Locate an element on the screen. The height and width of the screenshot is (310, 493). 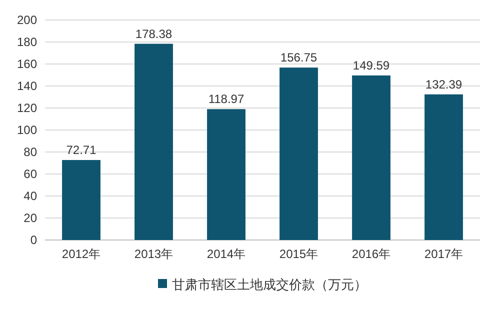
y-tick-label: 160 is located at coordinates (27, 64).